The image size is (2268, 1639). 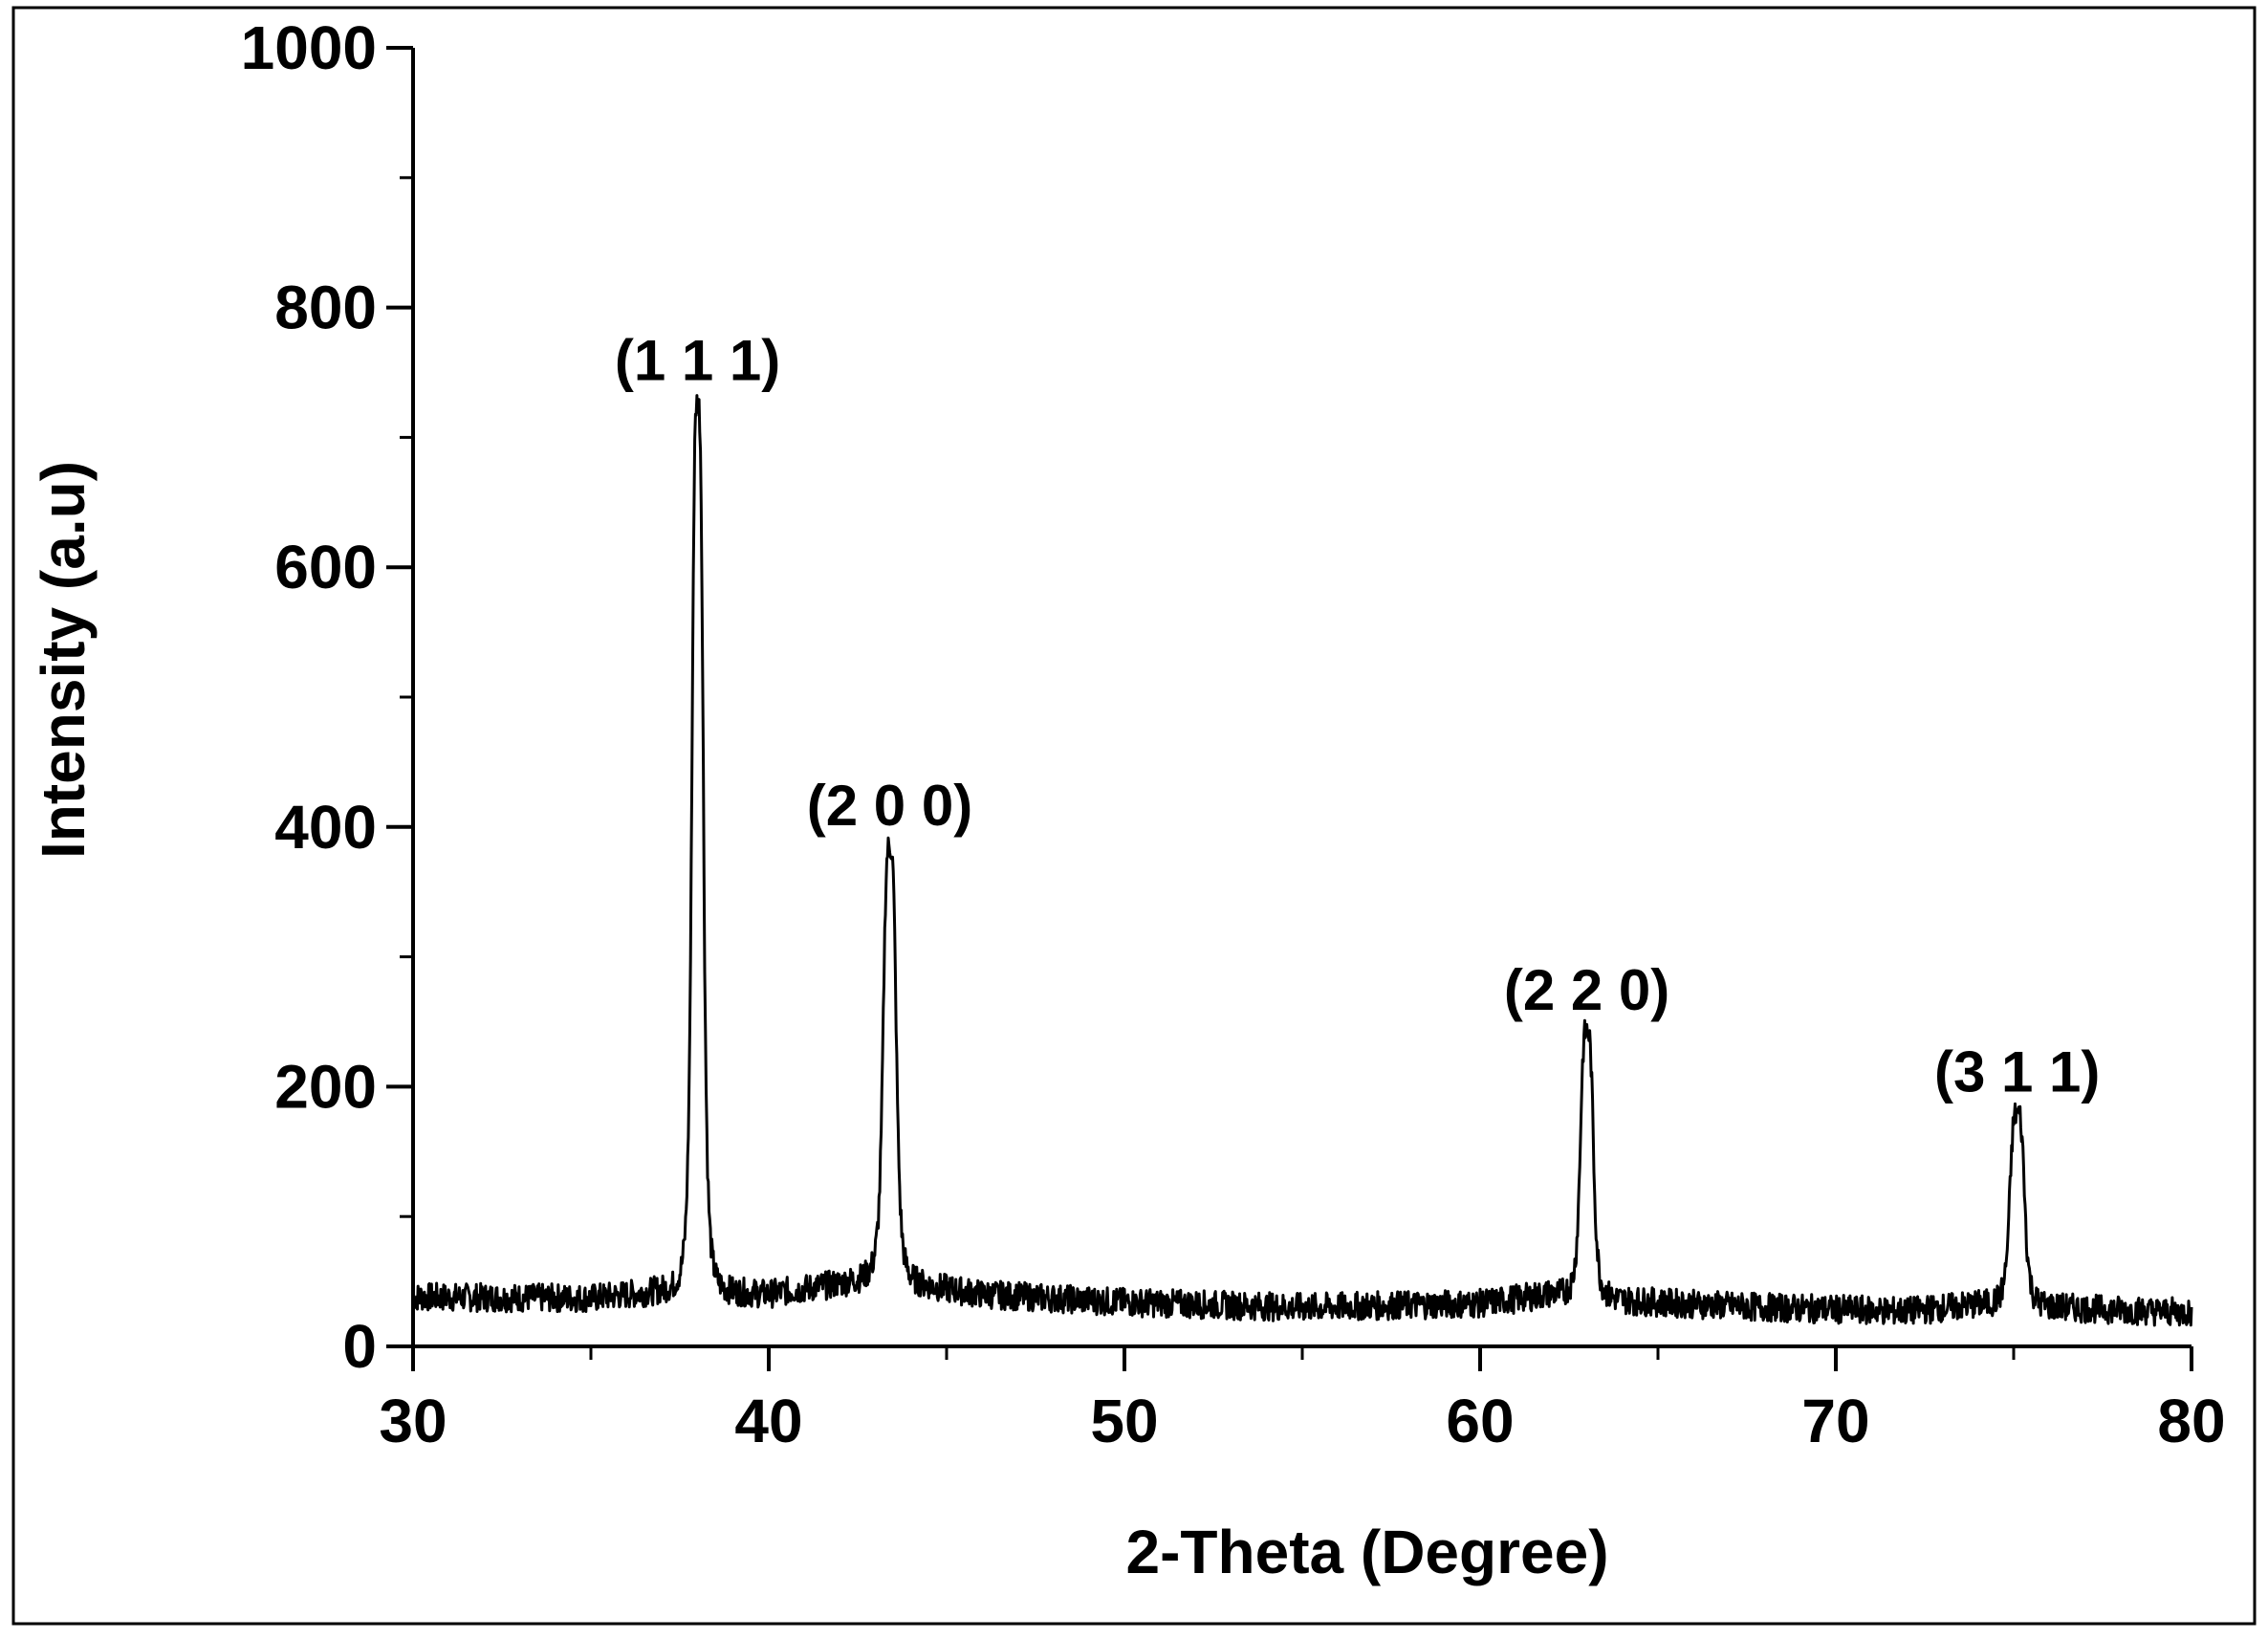 I want to click on peak-label: (1 1 1), so click(x=698, y=360).